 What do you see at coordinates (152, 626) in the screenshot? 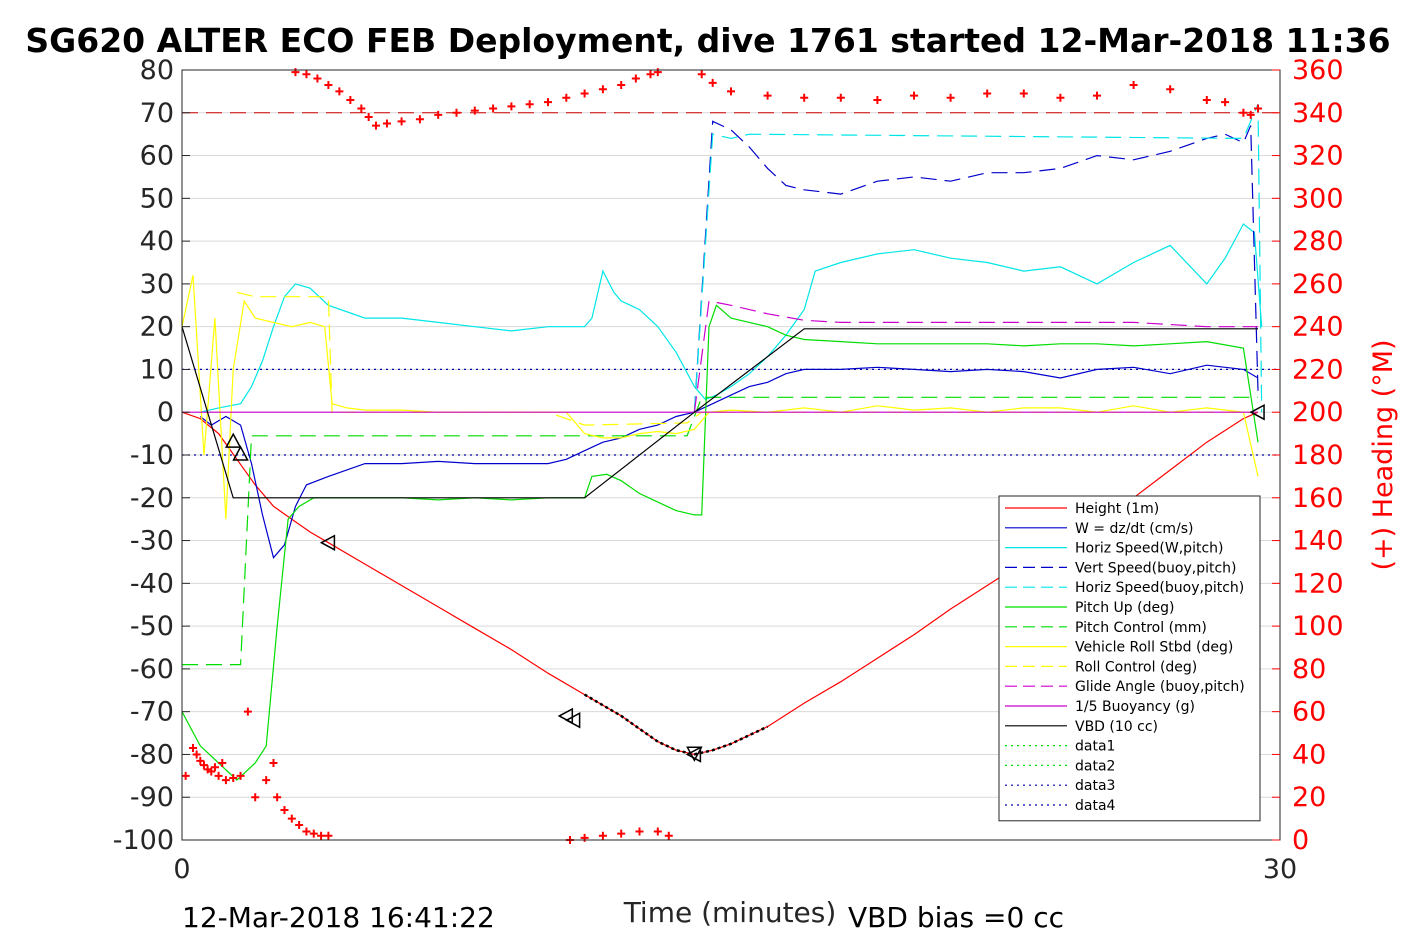
I see `y-tick-label-13: -50` at bounding box center [152, 626].